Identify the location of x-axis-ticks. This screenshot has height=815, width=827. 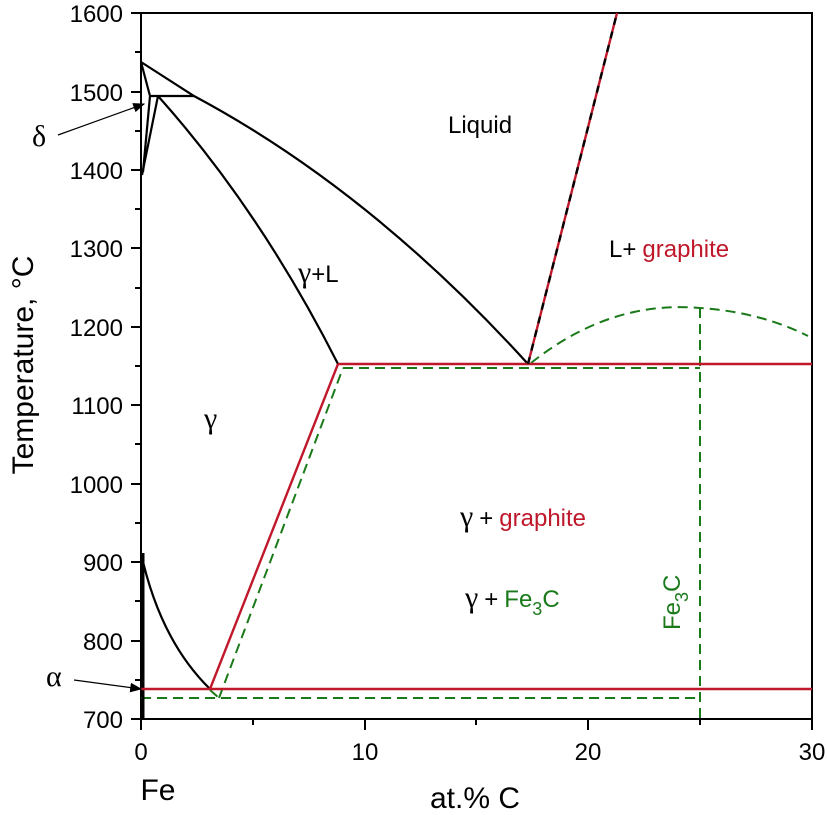
(476, 724).